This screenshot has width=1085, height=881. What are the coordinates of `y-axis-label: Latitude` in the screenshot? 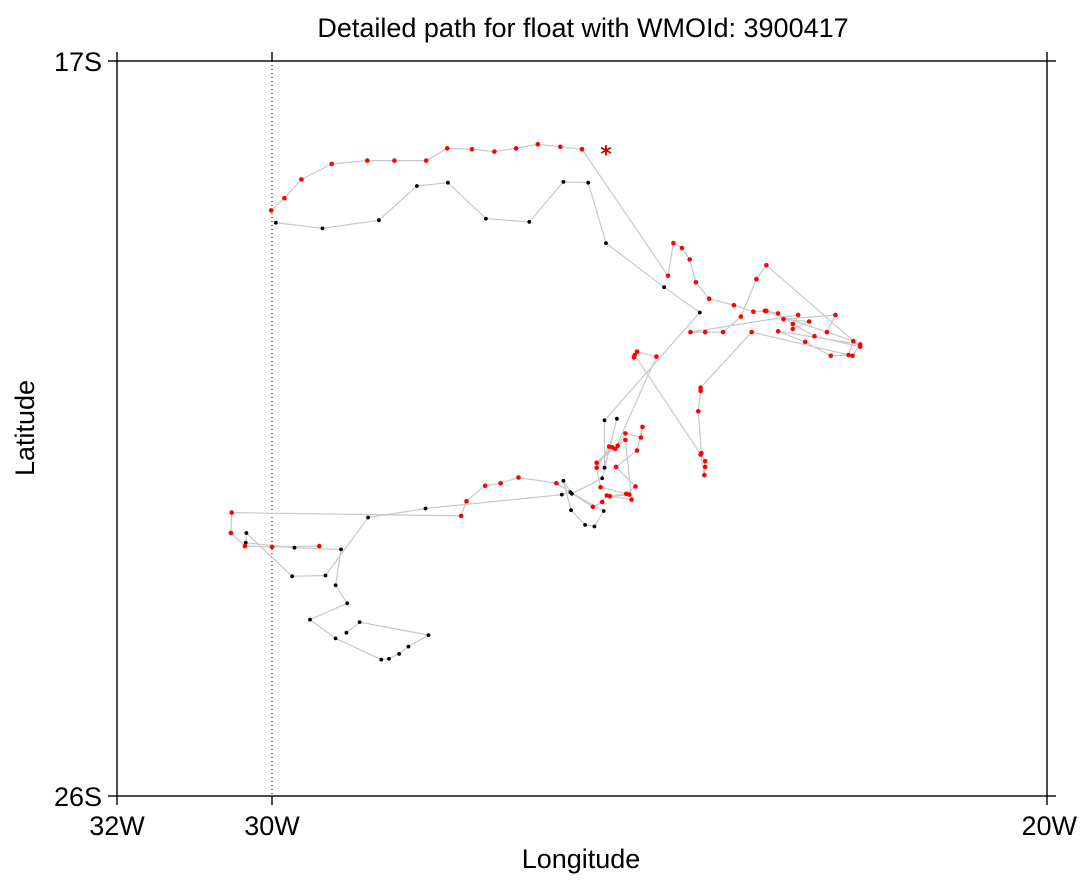 It's located at (25, 428).